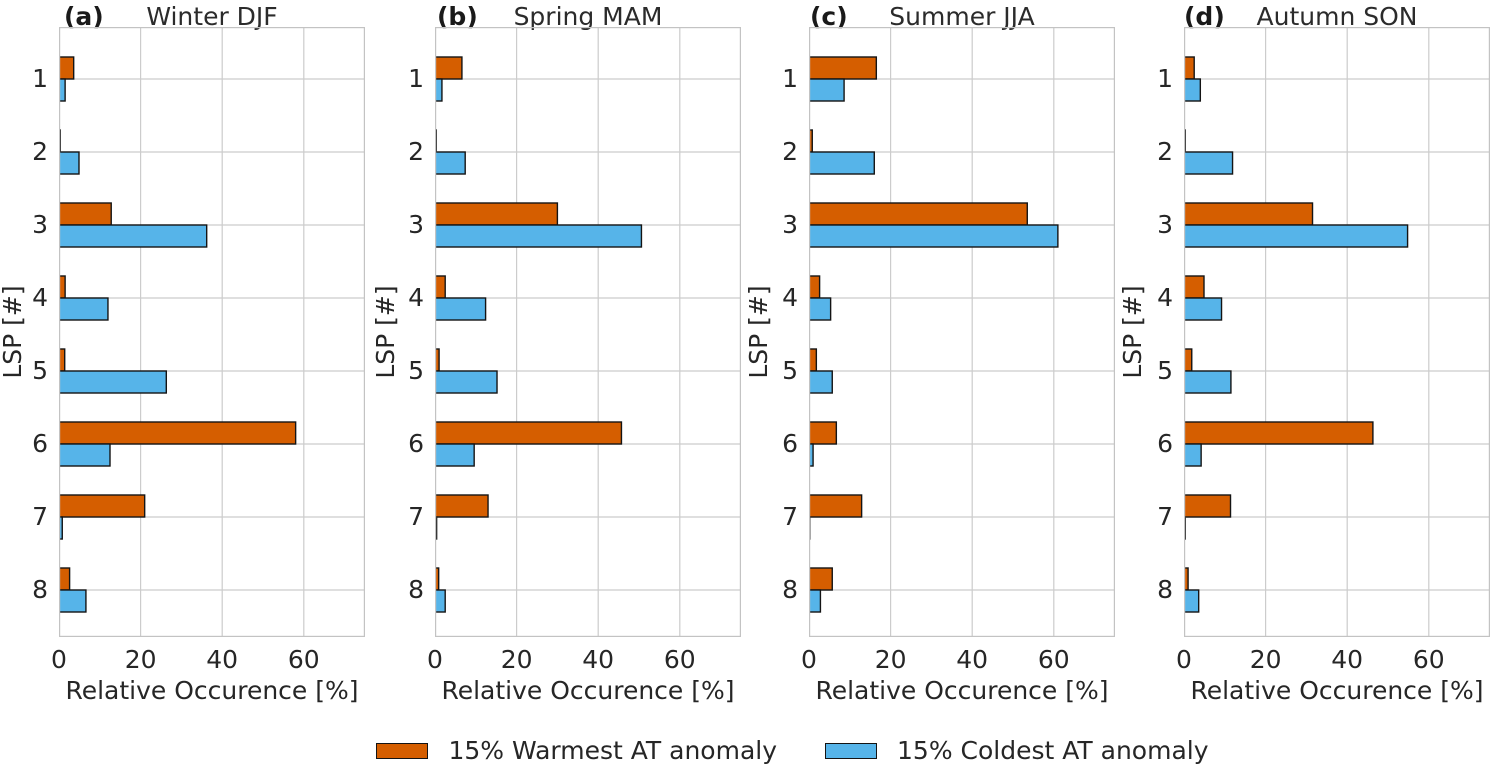  What do you see at coordinates (457, 16) in the screenshot?
I see `panel-letter-label: (b)` at bounding box center [457, 16].